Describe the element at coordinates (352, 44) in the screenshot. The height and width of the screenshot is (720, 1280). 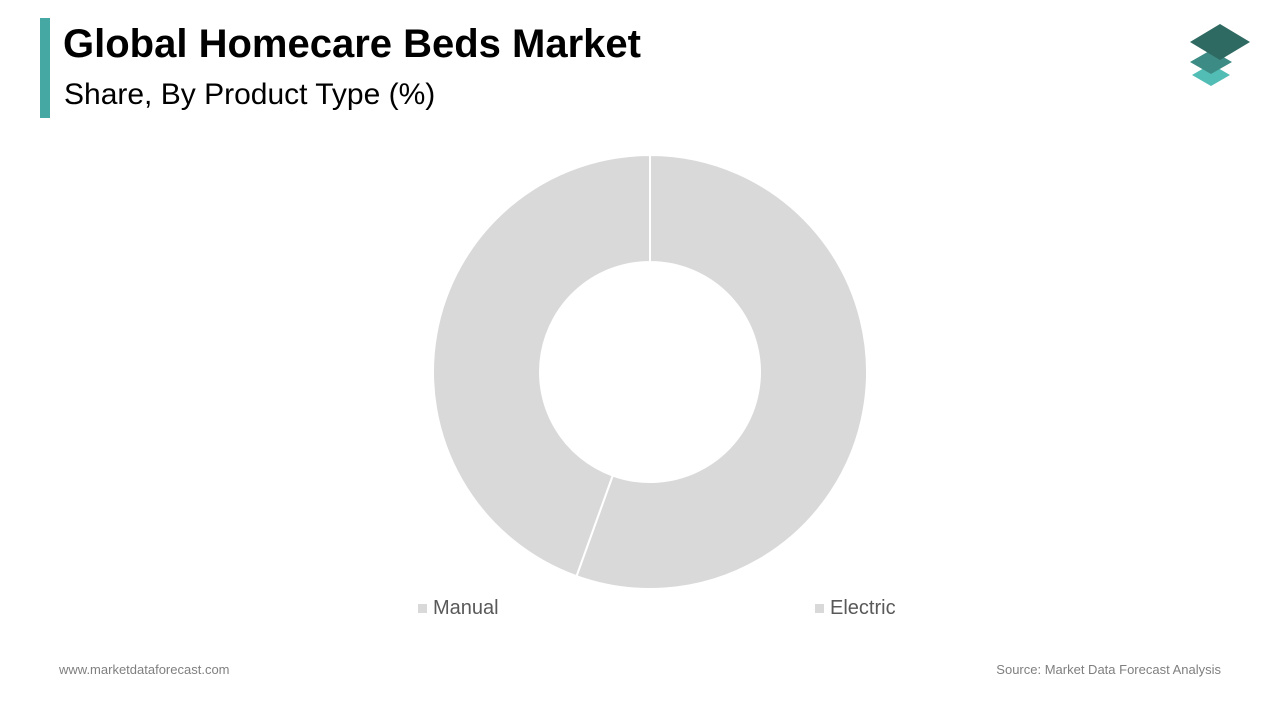
I see `page-title: Global Homecare Beds Market` at that location.